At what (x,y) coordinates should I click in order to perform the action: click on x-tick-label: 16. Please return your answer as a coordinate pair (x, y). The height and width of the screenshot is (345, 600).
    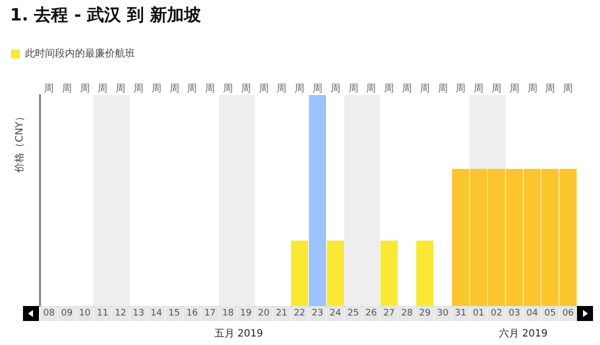
    Looking at the image, I should click on (192, 313).